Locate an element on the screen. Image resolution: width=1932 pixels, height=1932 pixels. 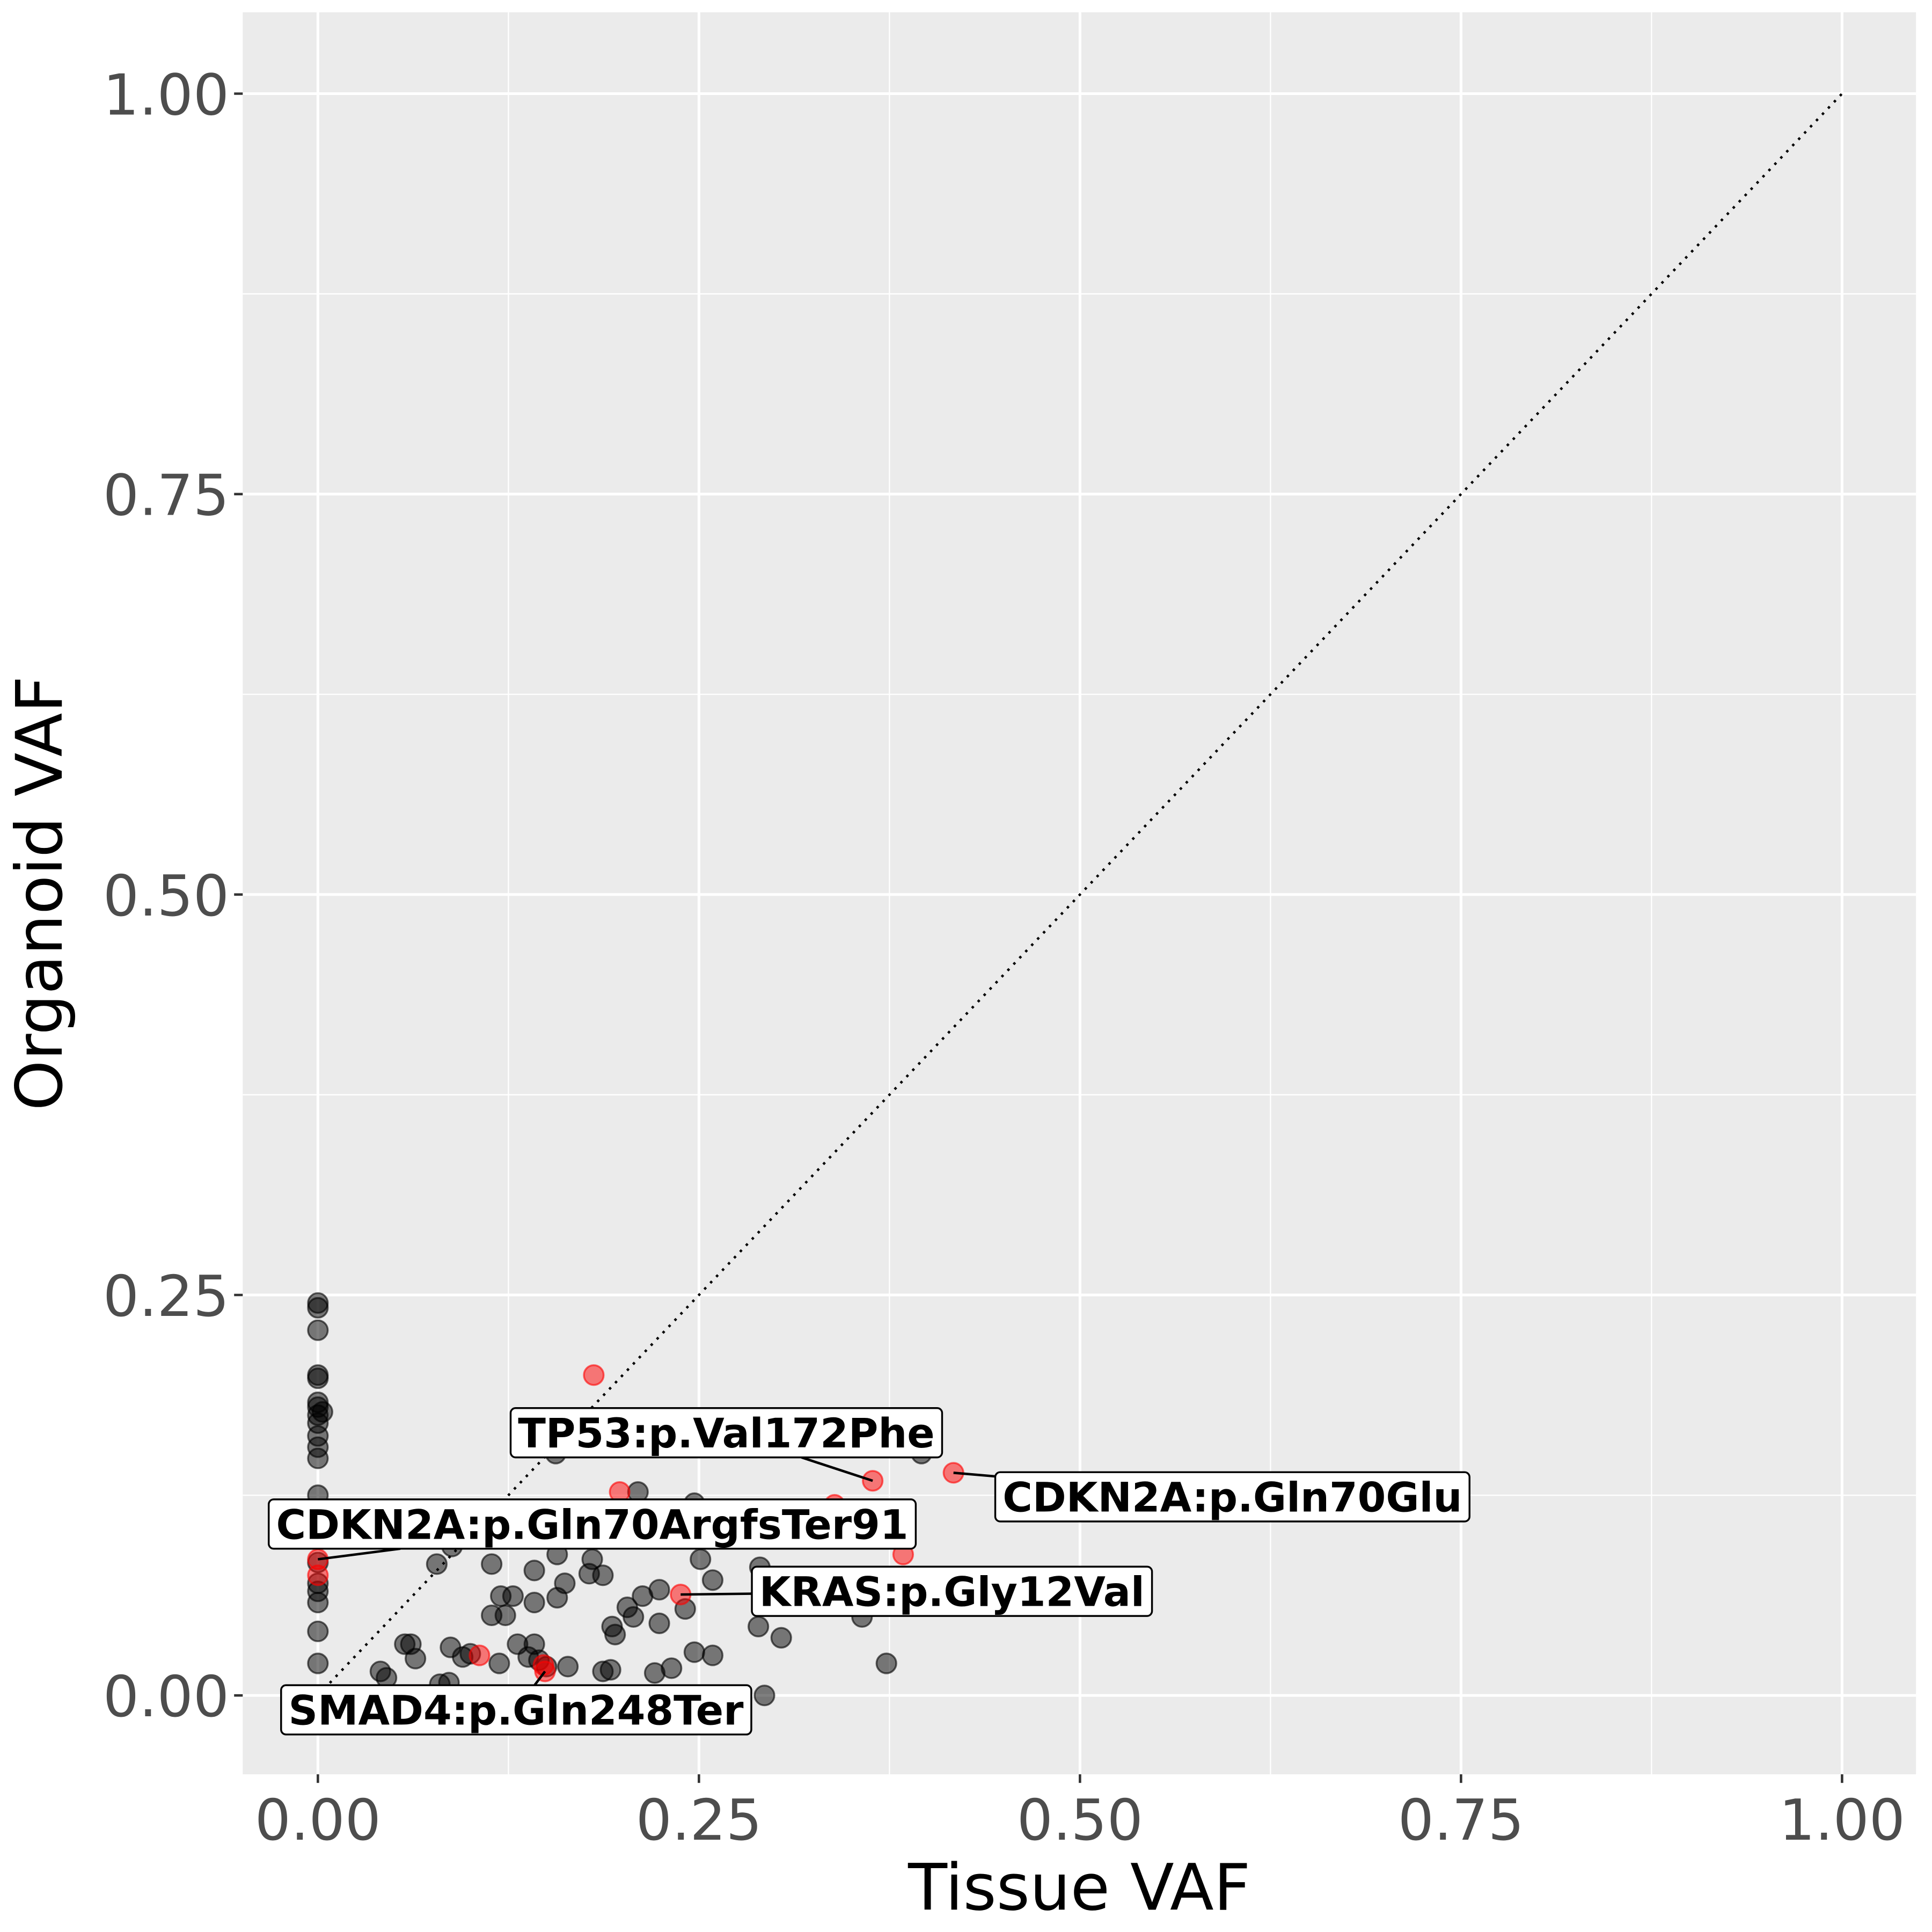
y-tick-label: 0.50 is located at coordinates (166, 896).